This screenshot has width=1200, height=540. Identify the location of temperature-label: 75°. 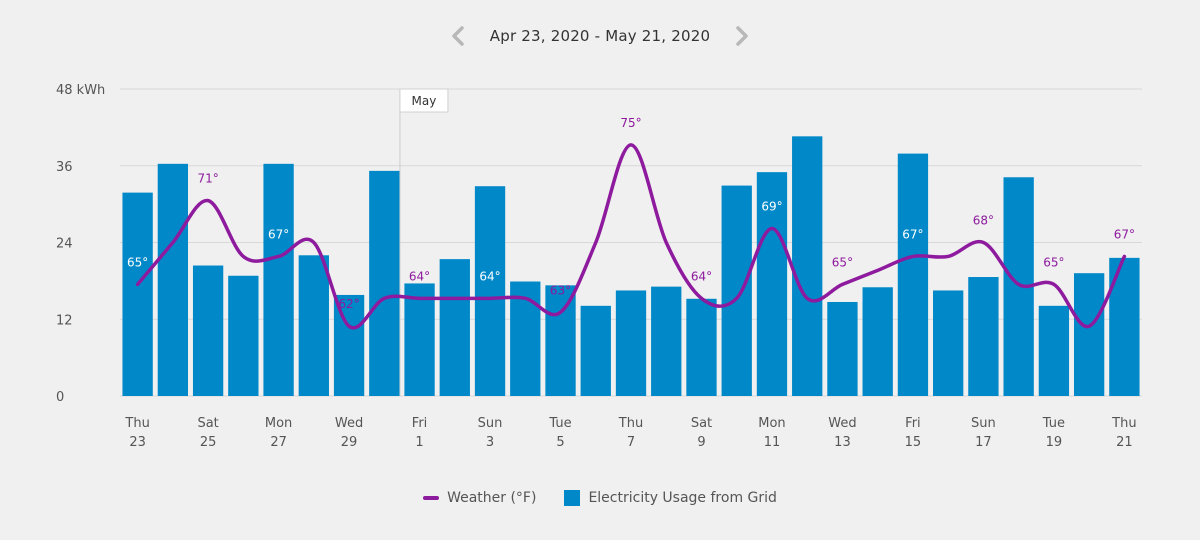
(630, 123).